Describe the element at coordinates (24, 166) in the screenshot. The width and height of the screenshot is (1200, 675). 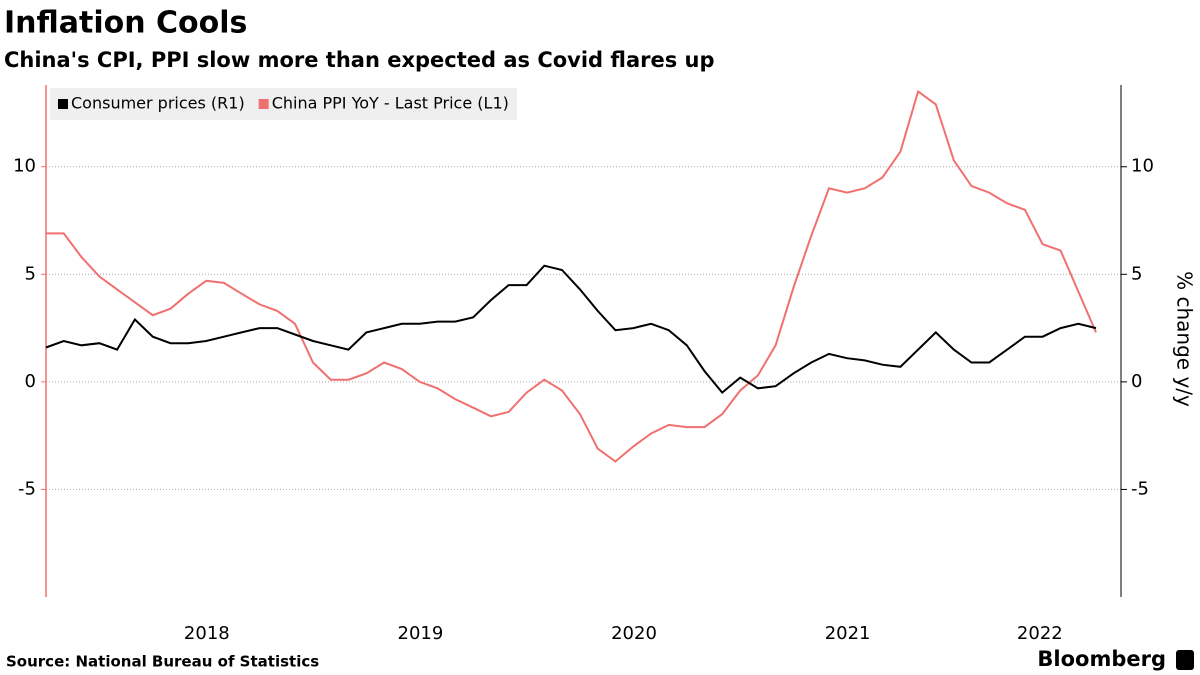
I see `y-tick-label: 10` at that location.